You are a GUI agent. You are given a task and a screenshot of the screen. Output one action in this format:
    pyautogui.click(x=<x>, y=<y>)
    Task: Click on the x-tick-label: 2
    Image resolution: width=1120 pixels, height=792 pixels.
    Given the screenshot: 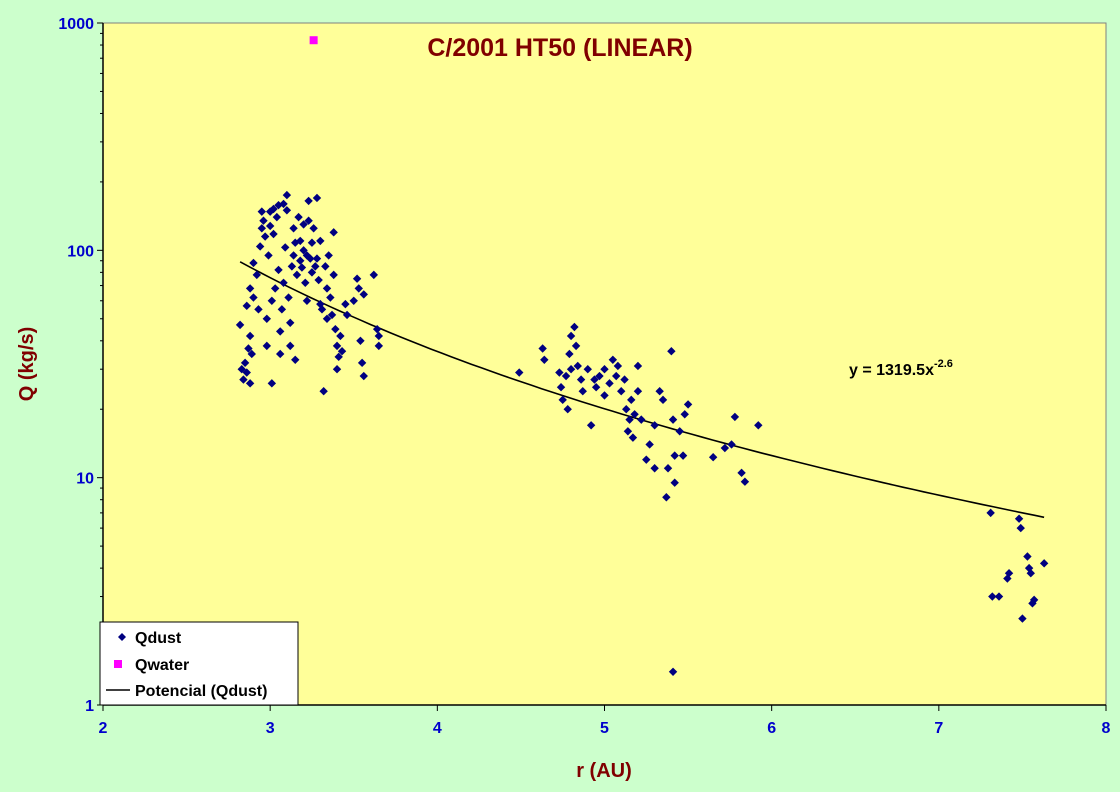 What is the action you would take?
    pyautogui.click(x=103, y=728)
    